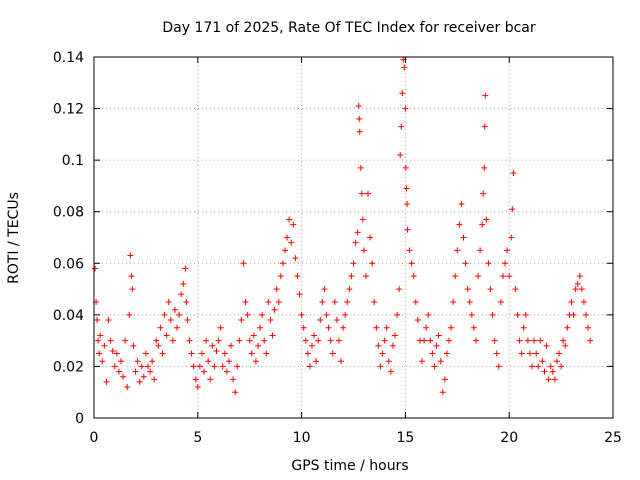 The image size is (640, 480). I want to click on y-tick-label: 0.12, so click(68, 110).